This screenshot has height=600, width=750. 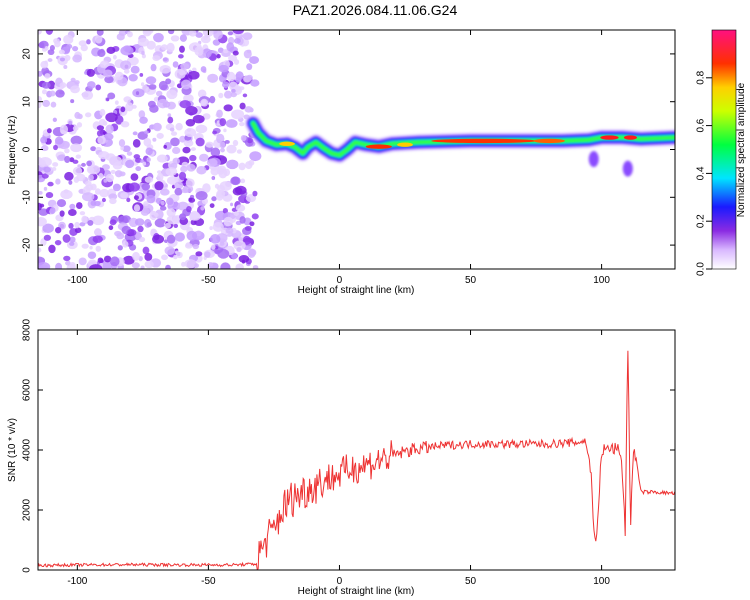 What do you see at coordinates (340, 280) in the screenshot?
I see `spectrogram-x-tick-label: 0` at bounding box center [340, 280].